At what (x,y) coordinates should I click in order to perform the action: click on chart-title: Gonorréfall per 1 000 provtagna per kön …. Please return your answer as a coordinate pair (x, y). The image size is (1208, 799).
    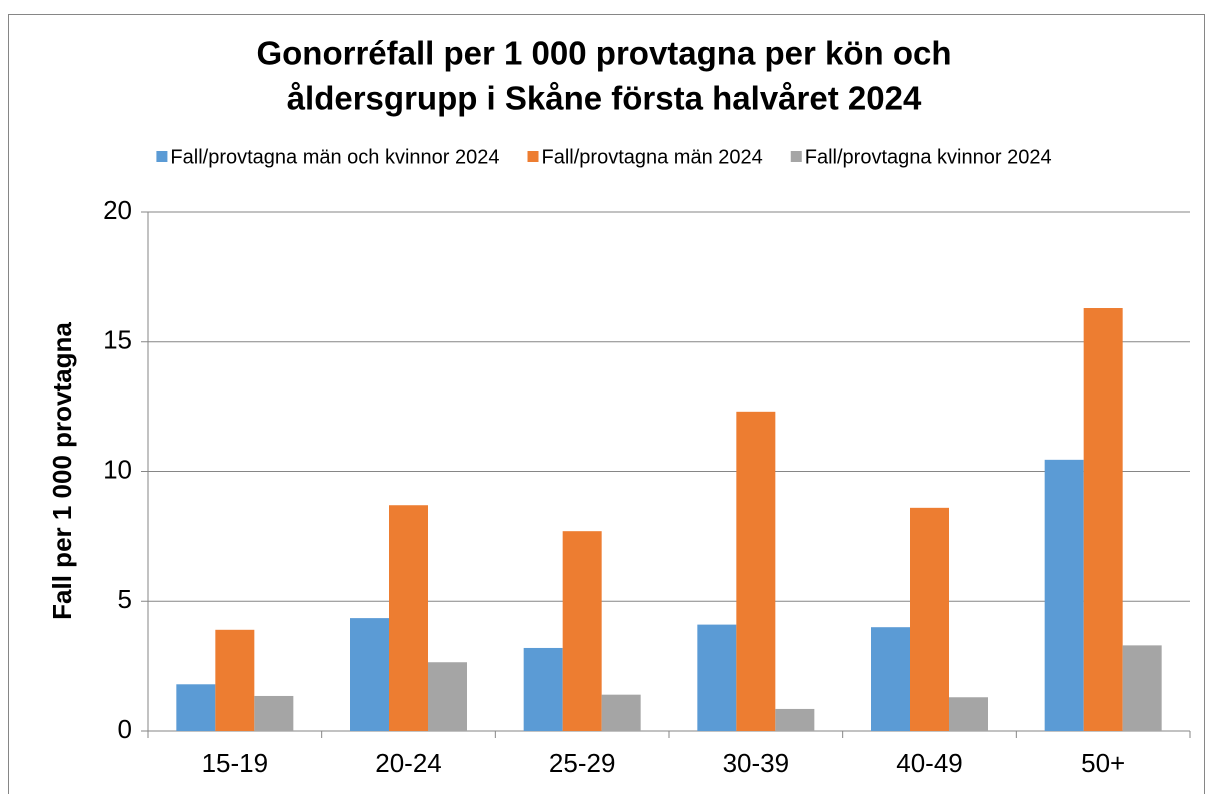
    Looking at the image, I should click on (603, 53).